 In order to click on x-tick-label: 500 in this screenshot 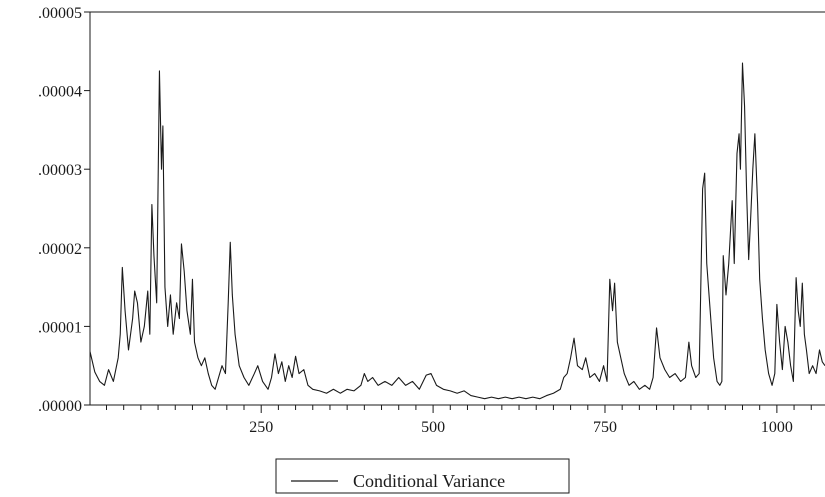, I will do `click(433, 427)`.